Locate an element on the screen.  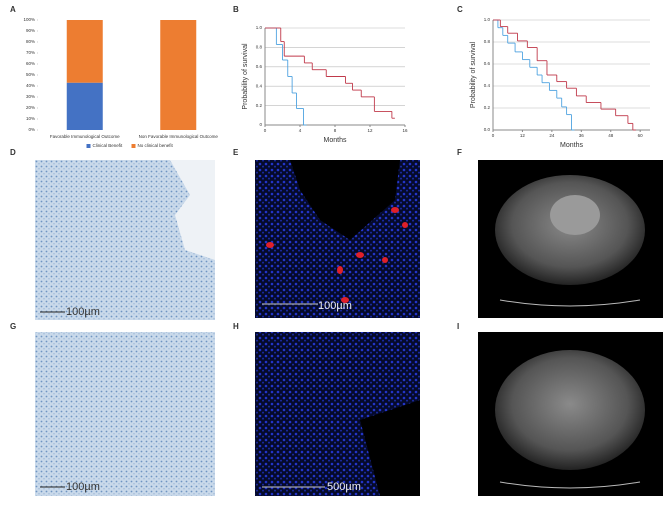
y-tick-label: 100% is located at coordinates (29, 19).